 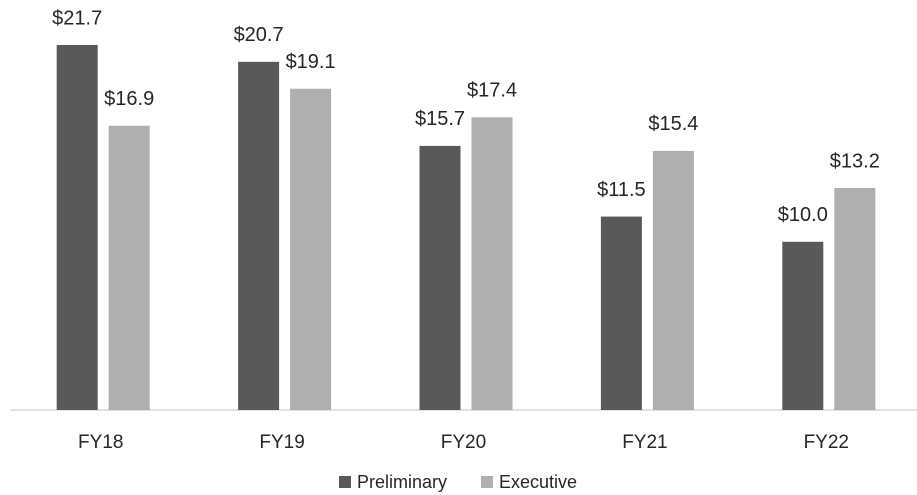 I want to click on x-tick-label: FY21, so click(x=644, y=442).